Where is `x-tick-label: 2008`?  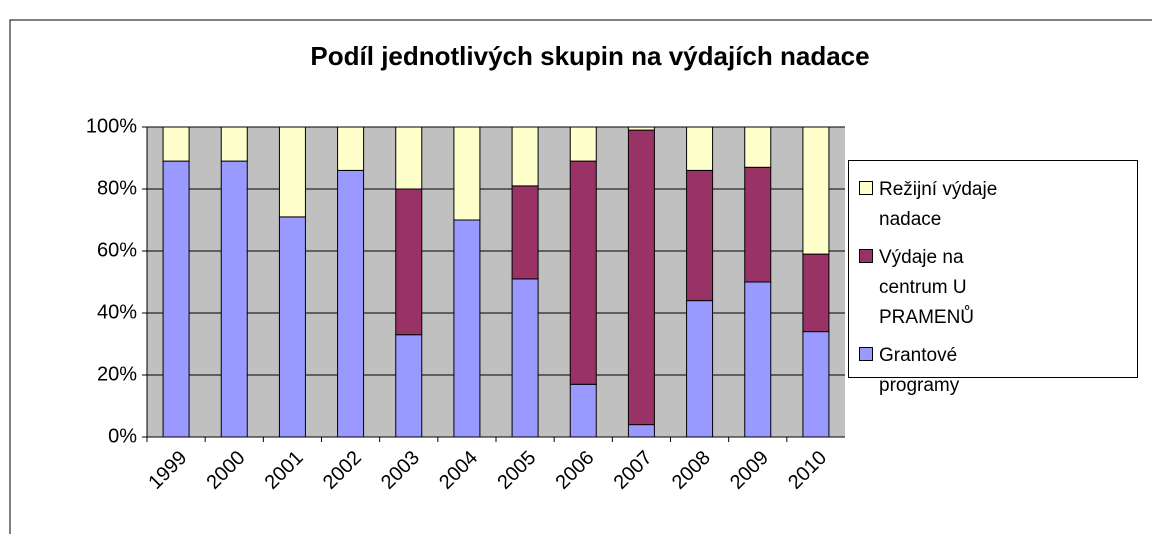
x-tick-label: 2008 is located at coordinates (691, 470).